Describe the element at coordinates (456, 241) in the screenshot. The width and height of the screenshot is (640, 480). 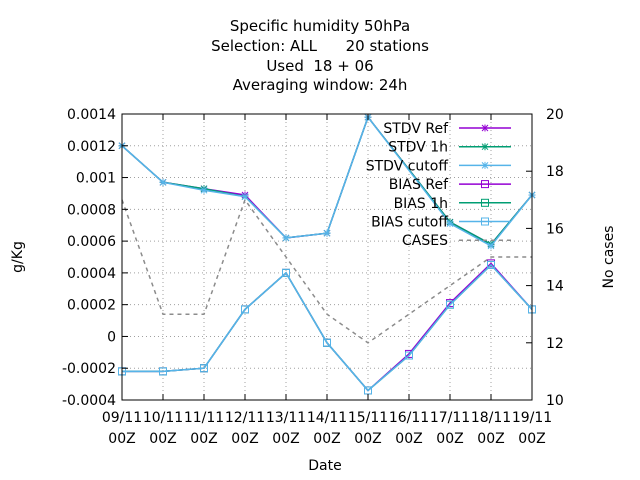
I see `legend-item: CASES` at that location.